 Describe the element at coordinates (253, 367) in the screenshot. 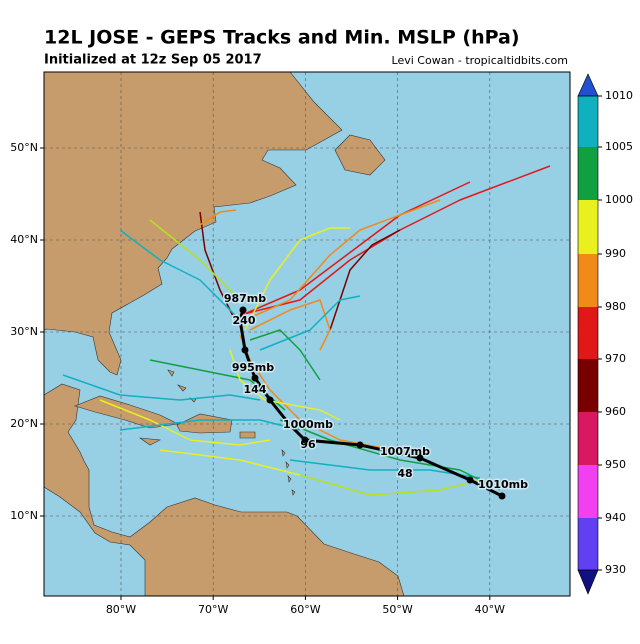

I see `mean-track-label: 995mb` at that location.